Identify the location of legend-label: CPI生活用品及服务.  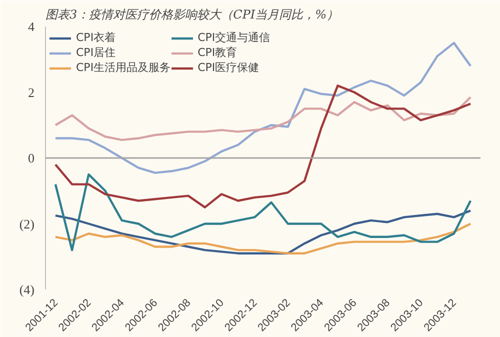
(123, 67).